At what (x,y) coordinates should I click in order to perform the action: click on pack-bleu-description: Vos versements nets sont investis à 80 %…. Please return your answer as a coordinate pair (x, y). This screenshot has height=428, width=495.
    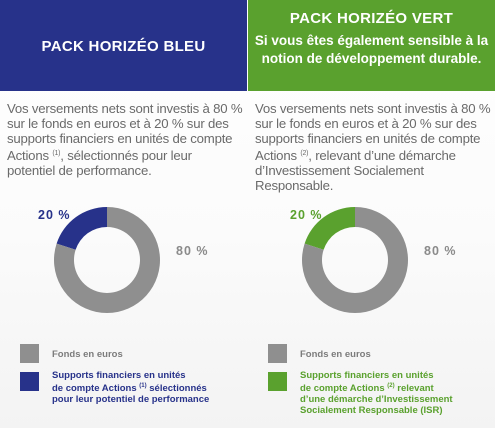
    Looking at the image, I should click on (125, 139).